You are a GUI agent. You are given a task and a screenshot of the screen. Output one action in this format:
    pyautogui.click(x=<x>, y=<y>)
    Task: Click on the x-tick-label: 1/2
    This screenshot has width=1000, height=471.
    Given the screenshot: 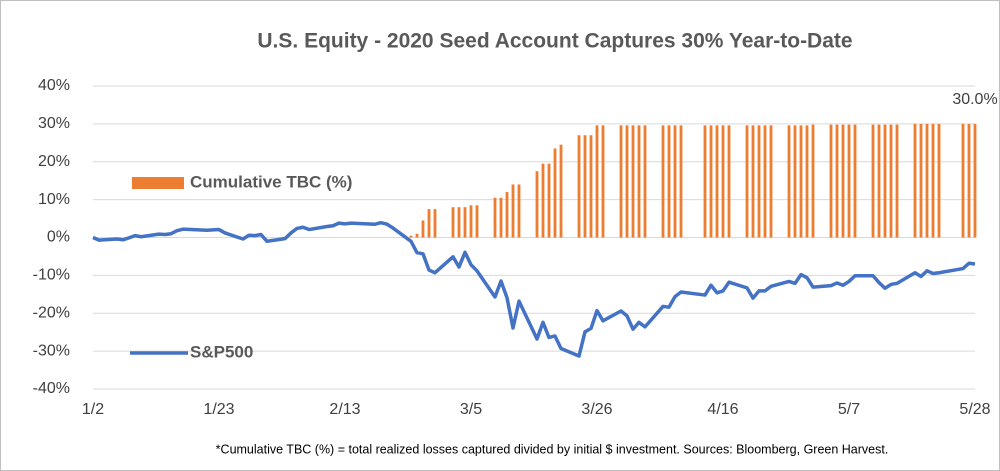 What is the action you would take?
    pyautogui.click(x=93, y=409)
    